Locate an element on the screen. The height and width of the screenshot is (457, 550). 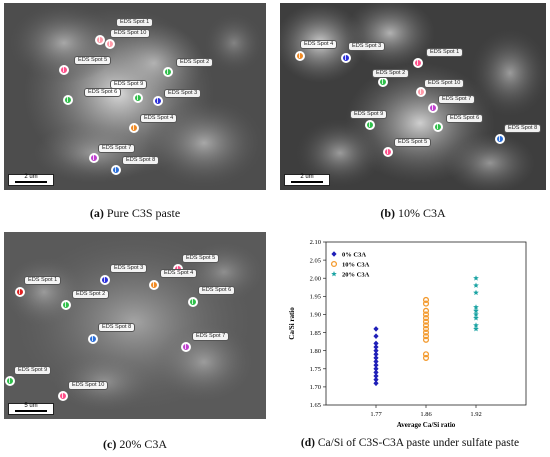
eds-spot-label: EDS Spot 10 is located at coordinates (88, 385).